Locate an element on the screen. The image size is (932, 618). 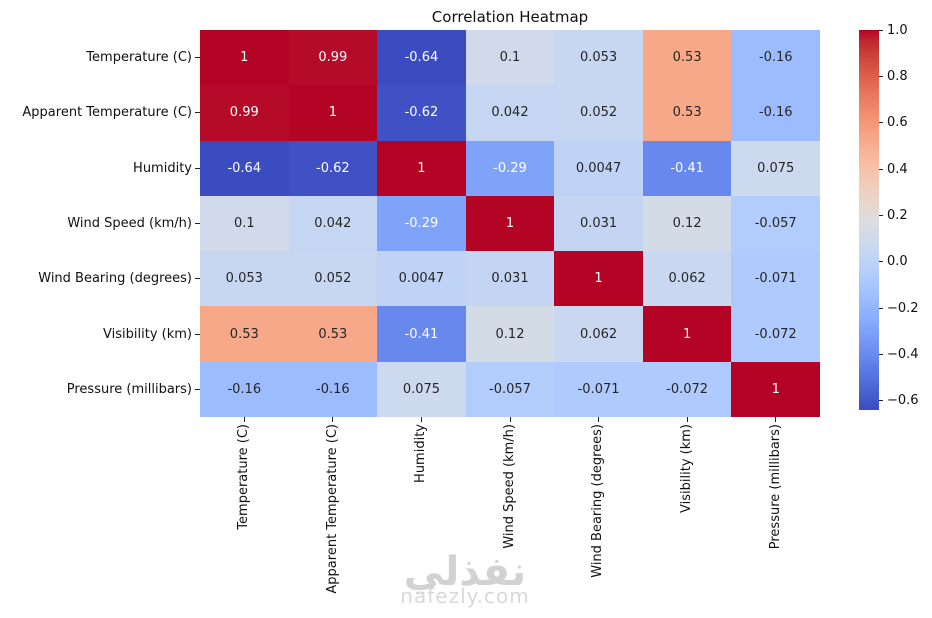
heatmap-cell-r1c4: 0.052 is located at coordinates (598, 113).